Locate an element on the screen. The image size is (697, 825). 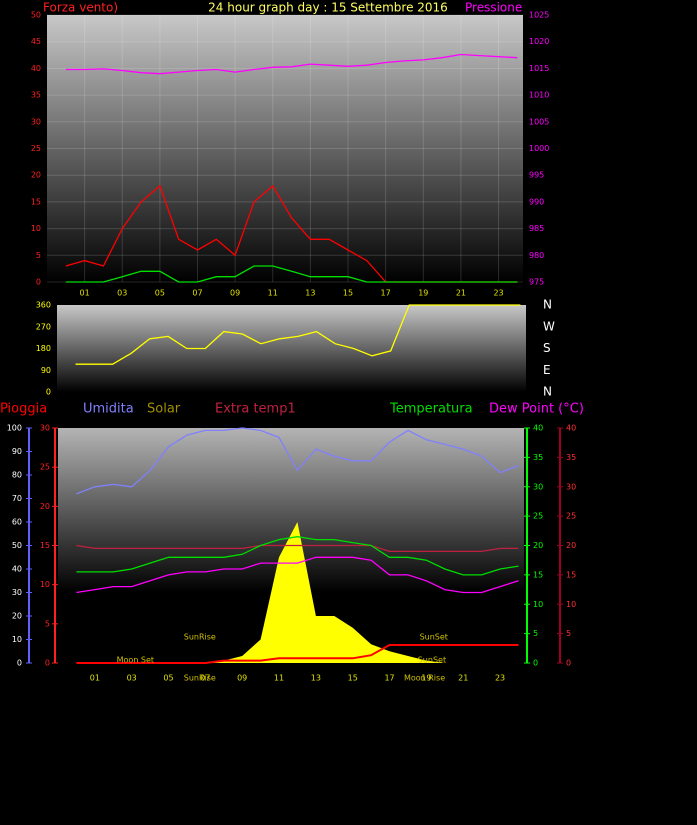
y2-tick-label: S is located at coordinates (547, 348).